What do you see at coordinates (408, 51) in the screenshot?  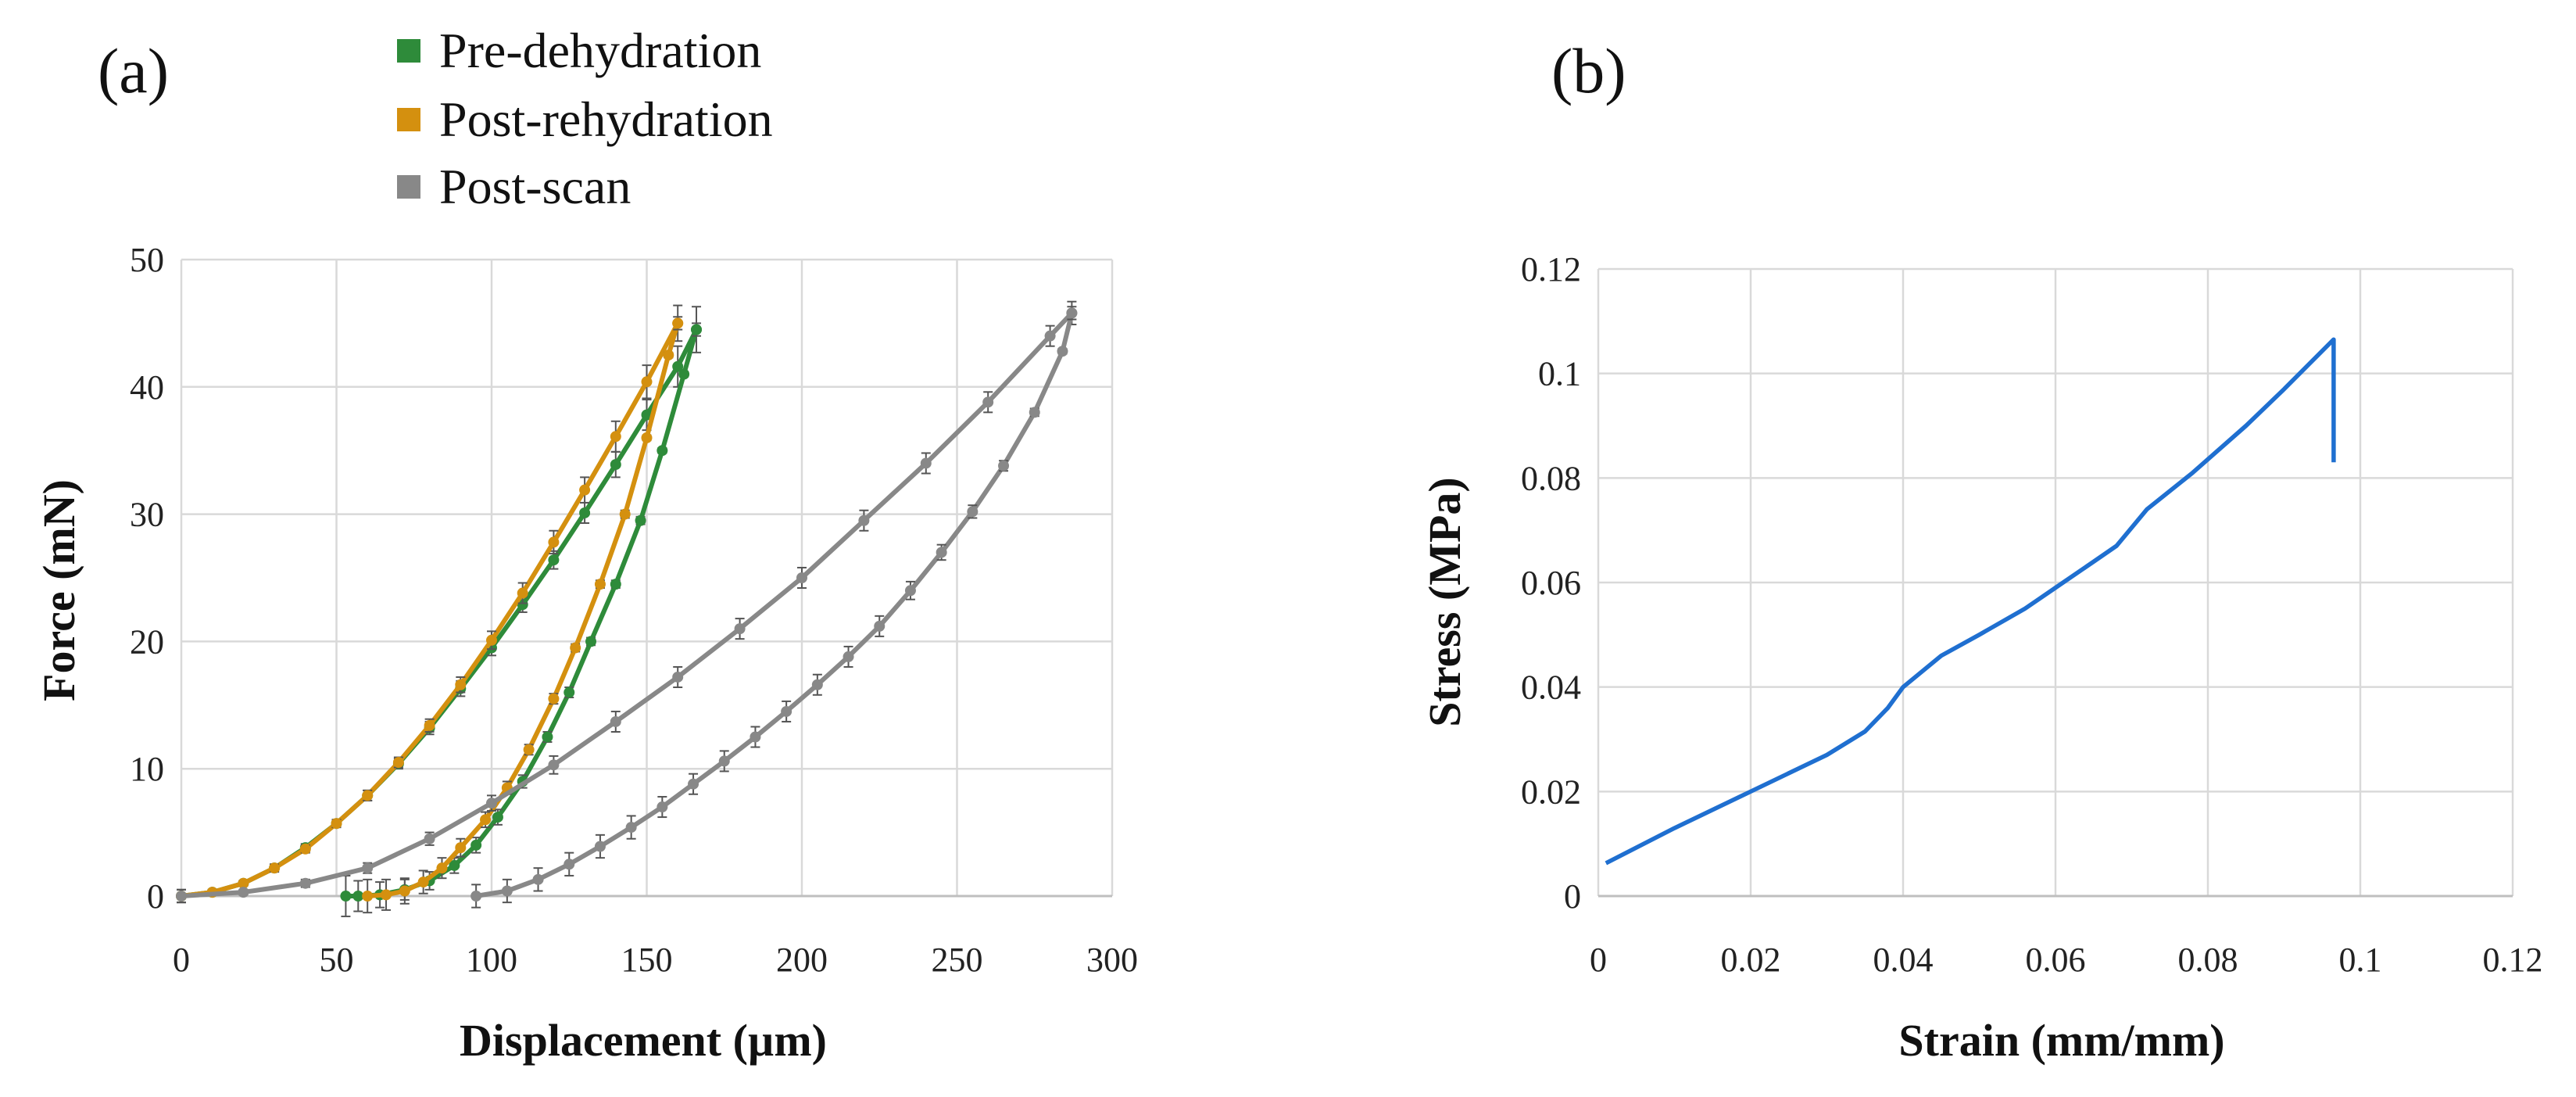 I see `legend-swatch-pre-dehydration` at bounding box center [408, 51].